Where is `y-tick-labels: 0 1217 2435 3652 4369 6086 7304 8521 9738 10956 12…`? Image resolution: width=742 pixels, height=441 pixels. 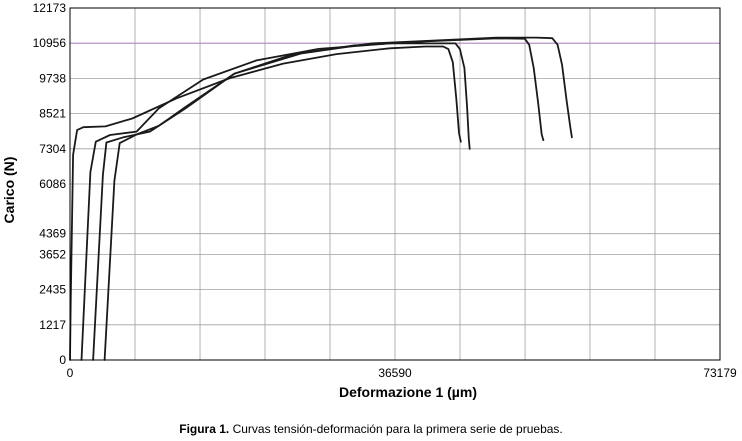
y-tick-labels: 0 1217 2435 3652 4369 6086 7304 8521 9738 10956 12… is located at coordinates (50, 184).